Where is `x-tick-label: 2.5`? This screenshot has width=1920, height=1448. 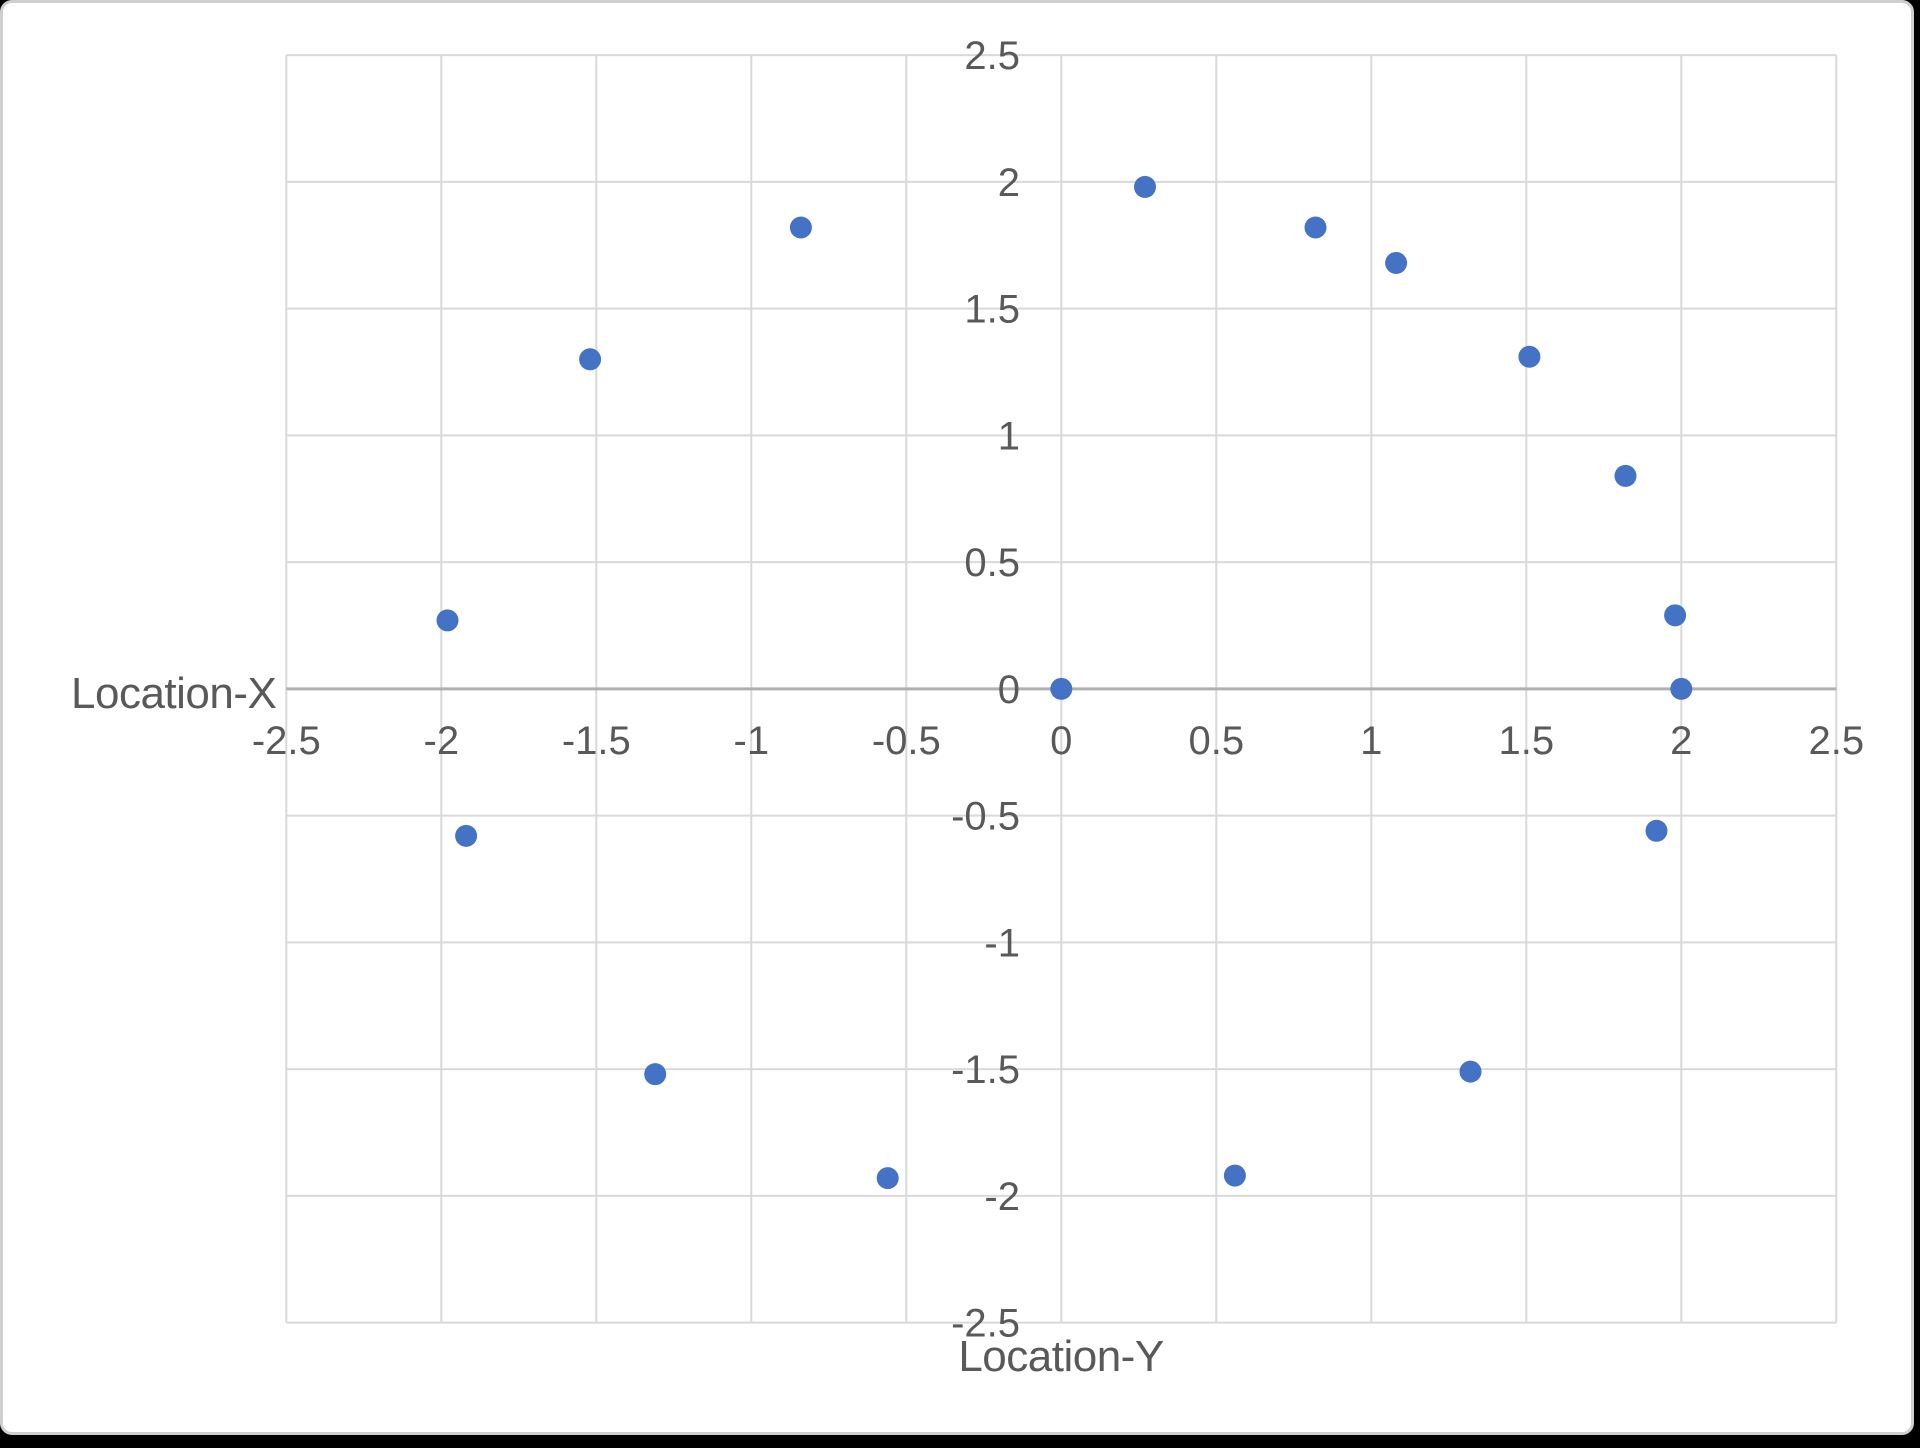
x-tick-label: 2.5 is located at coordinates (1836, 741).